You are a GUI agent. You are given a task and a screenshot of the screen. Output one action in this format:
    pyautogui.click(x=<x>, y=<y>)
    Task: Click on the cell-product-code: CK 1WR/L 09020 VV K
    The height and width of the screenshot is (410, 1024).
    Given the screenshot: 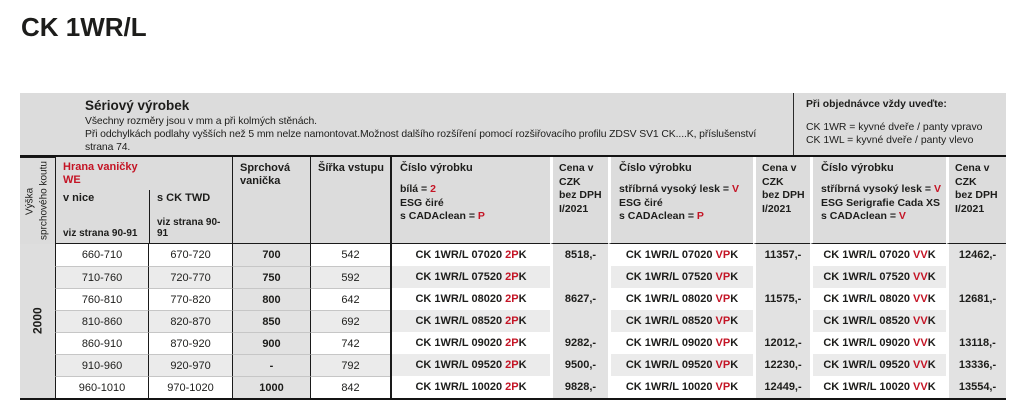 What is the action you would take?
    pyautogui.click(x=878, y=343)
    